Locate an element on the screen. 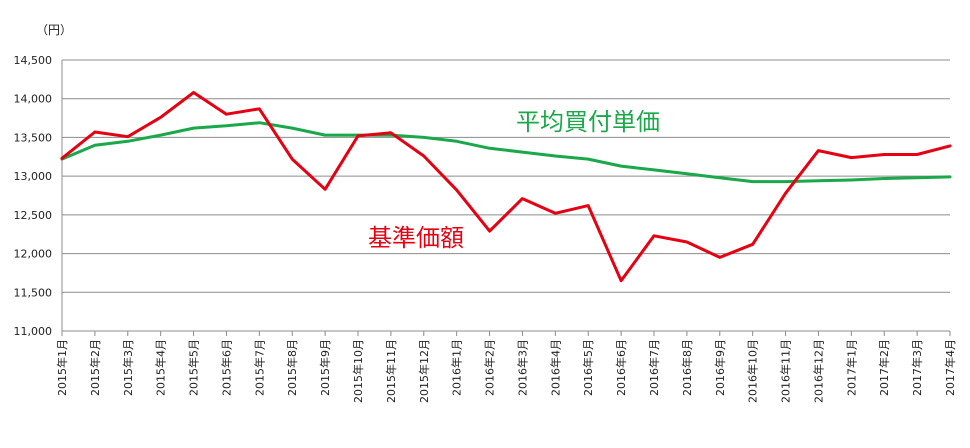  x-tick-label: 2016年11月 is located at coordinates (786, 371).